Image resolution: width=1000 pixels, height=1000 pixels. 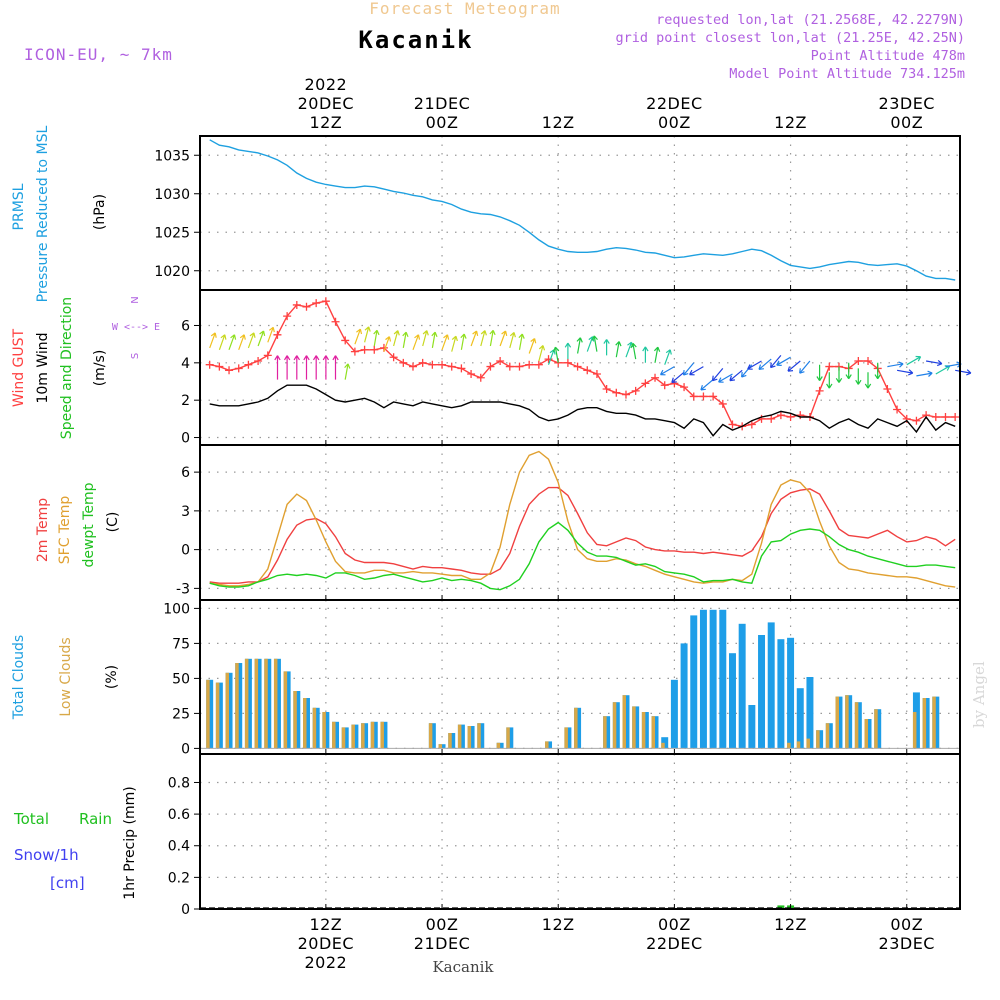 I want to click on 2m-temp-line, so click(x=582, y=535).